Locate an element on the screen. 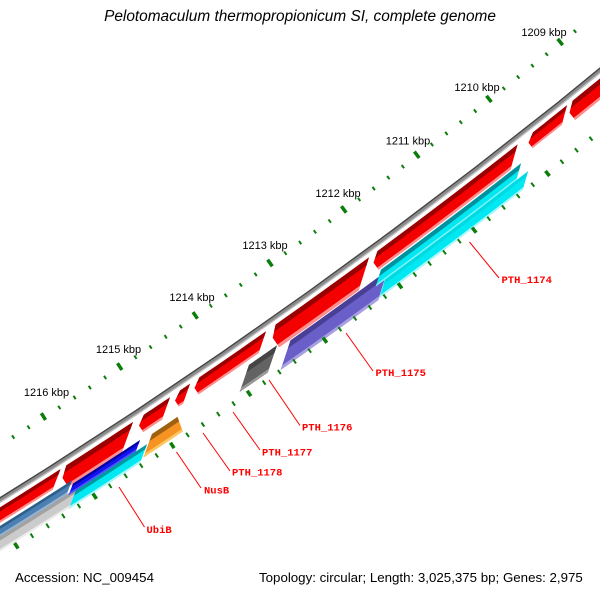 This screenshot has height=600, width=600. svg-text: 1212 kbp is located at coordinates (337, 194).